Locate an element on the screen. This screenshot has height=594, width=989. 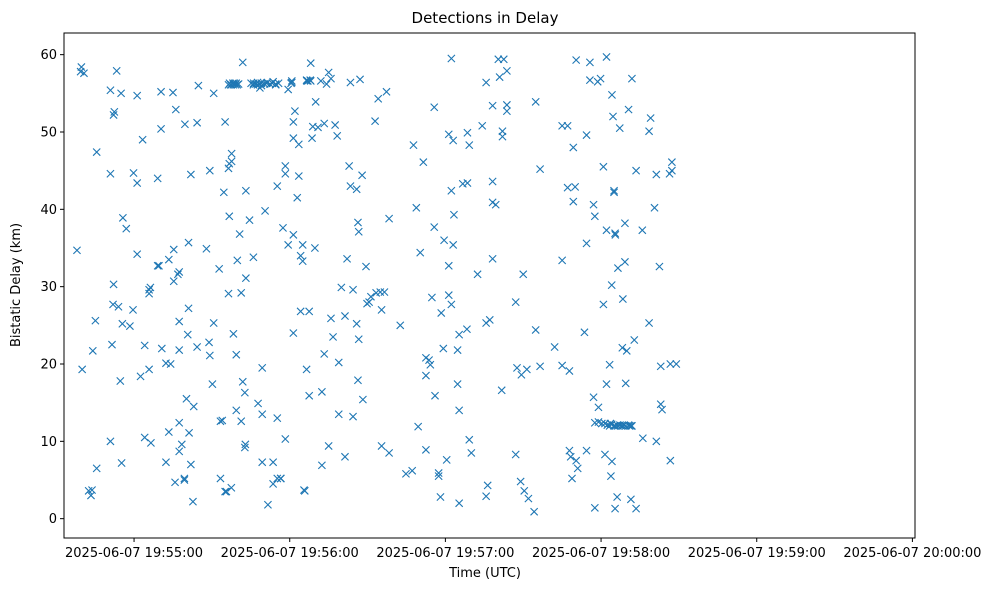
y-tick-label: 10 is located at coordinates (48, 442).